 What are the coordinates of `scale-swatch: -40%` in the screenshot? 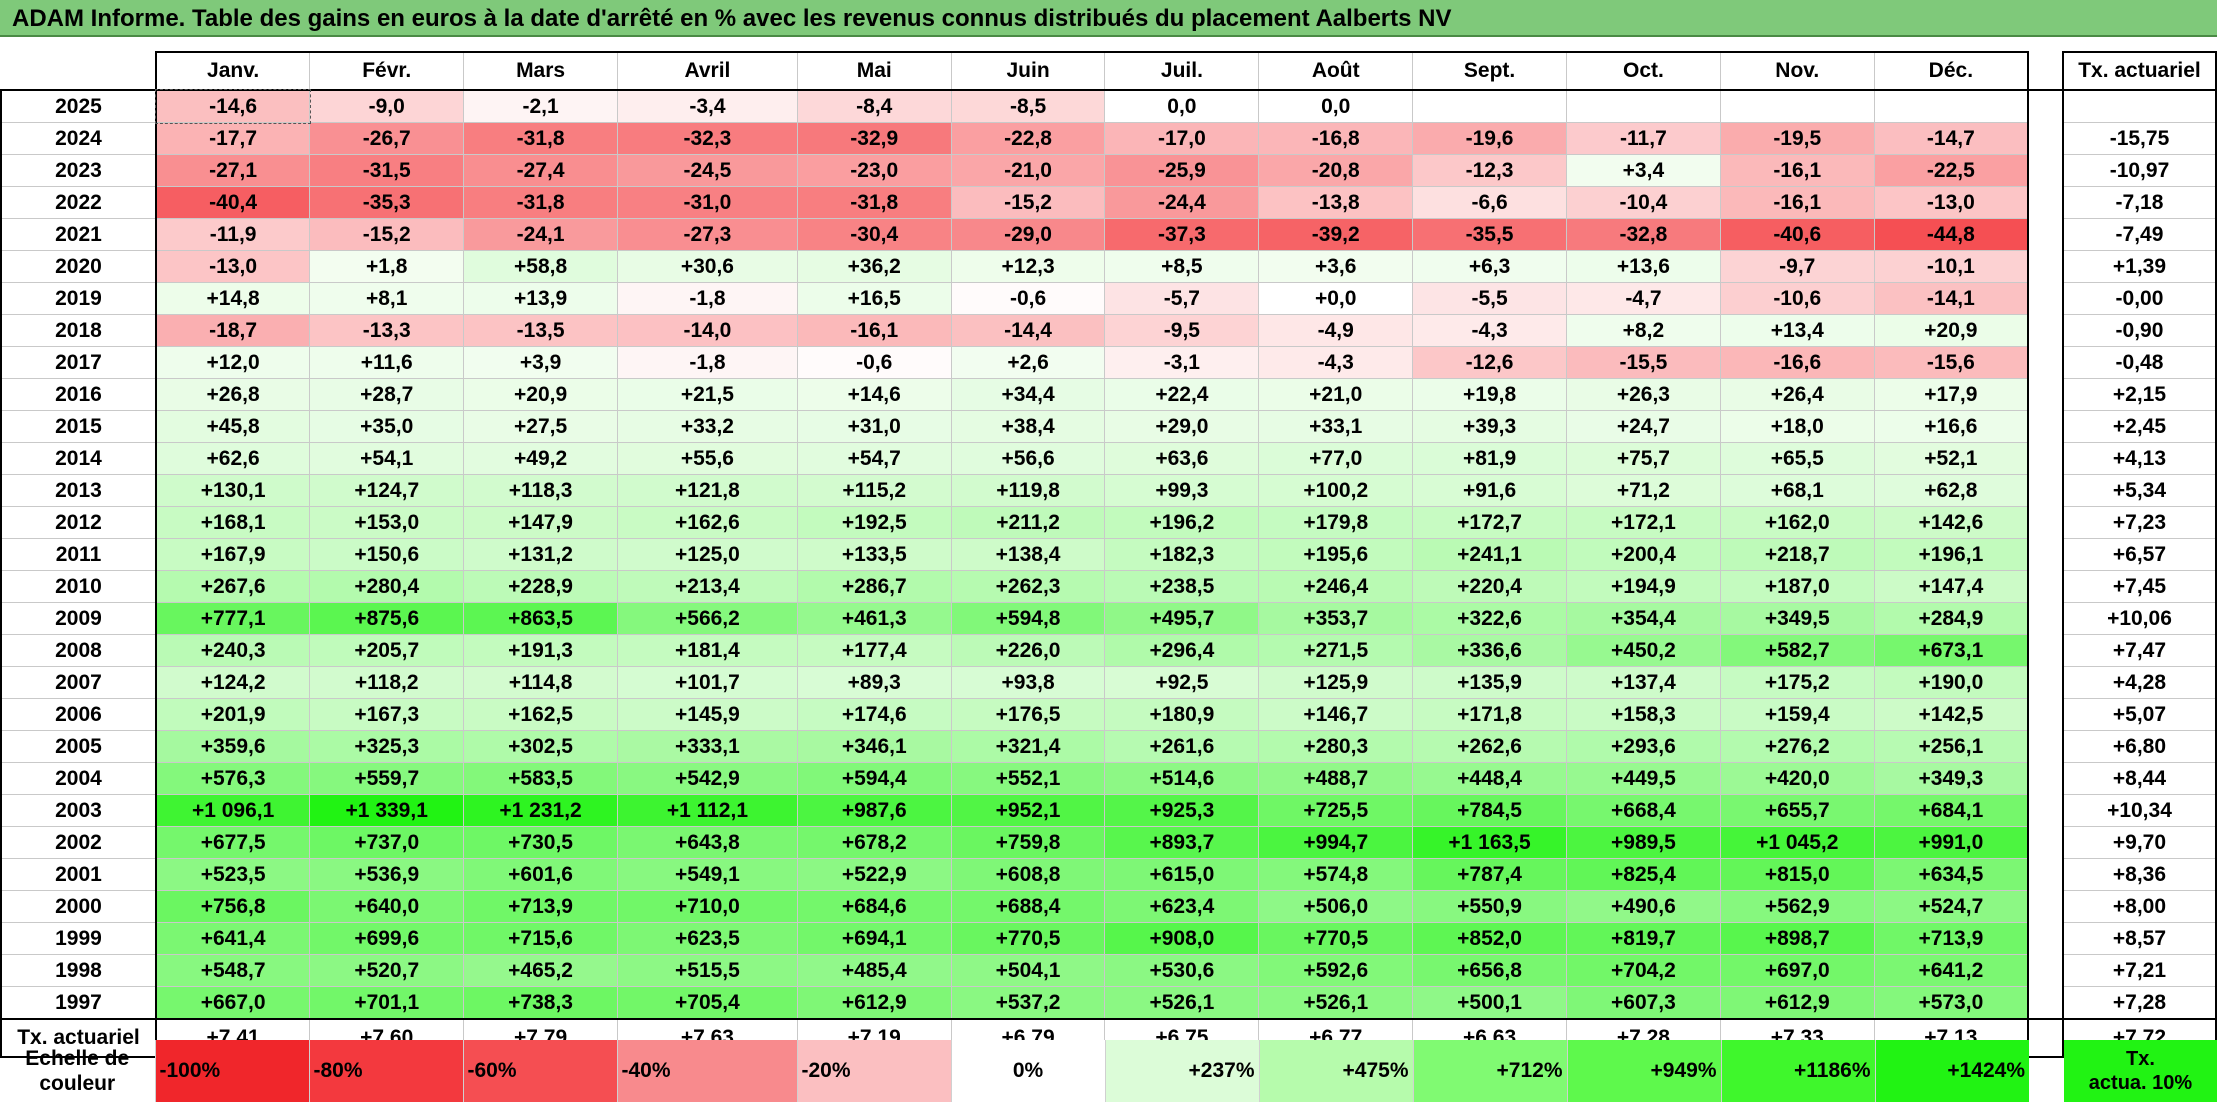 It's located at (706, 1071).